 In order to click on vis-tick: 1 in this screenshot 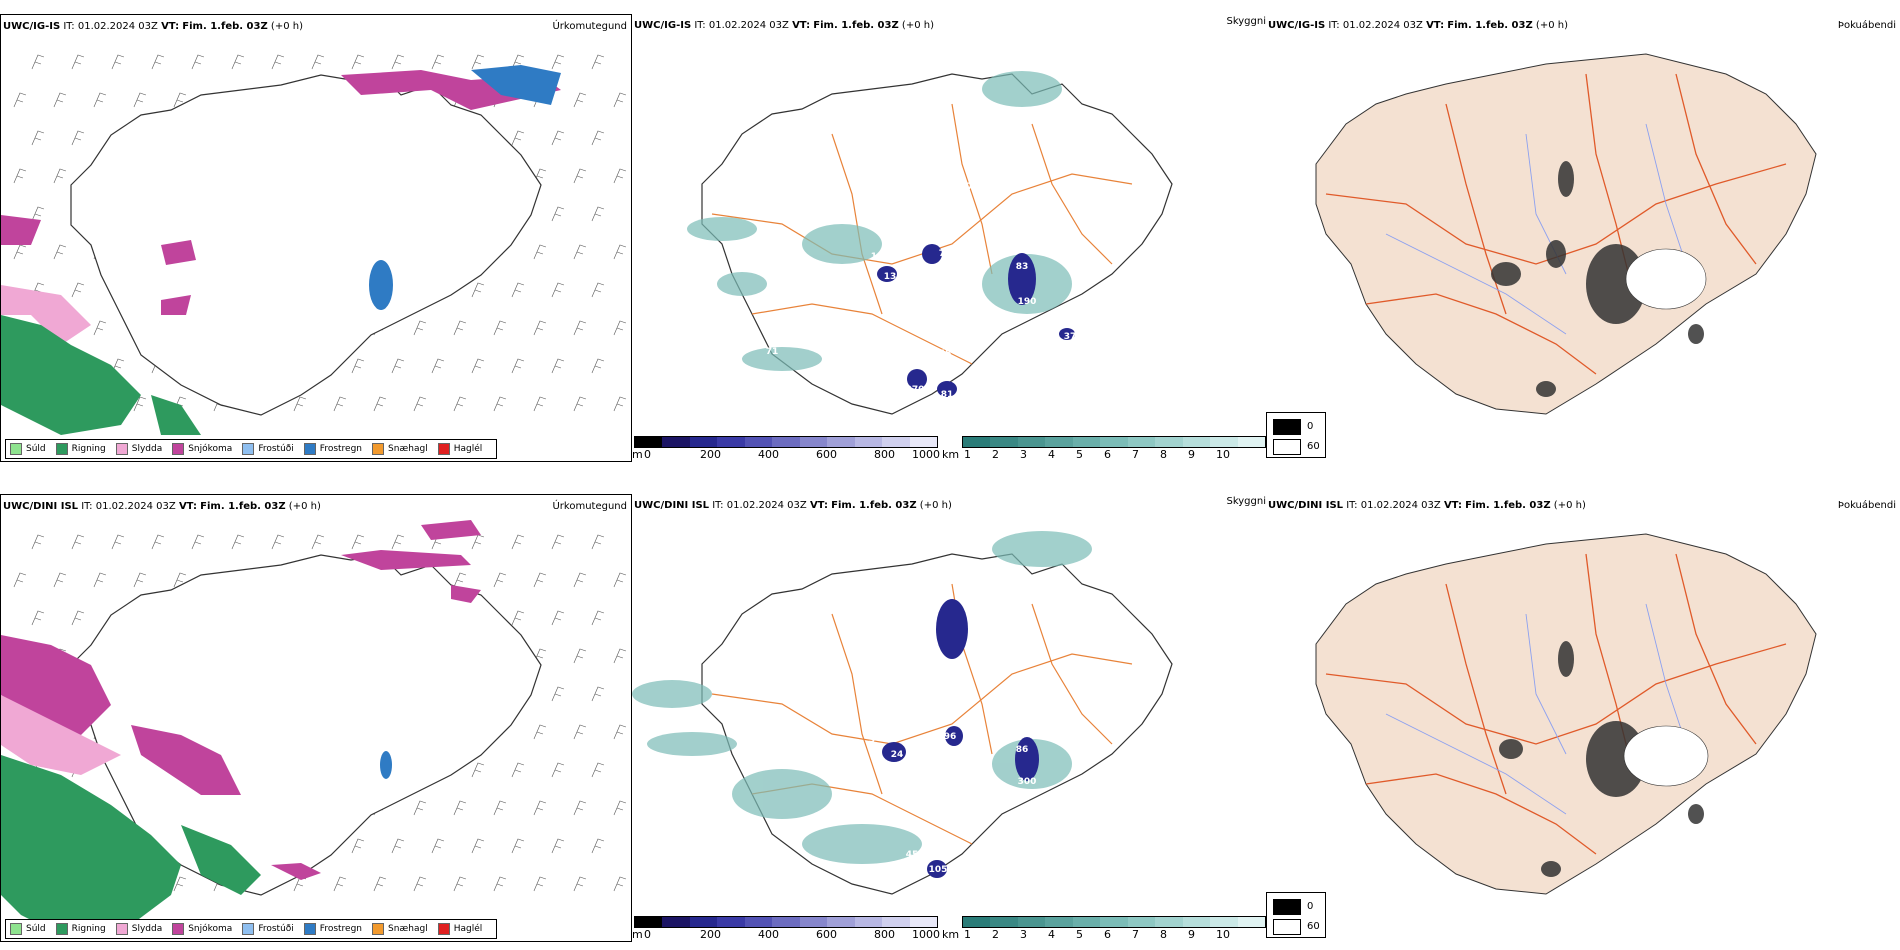, I will do `click(967, 454)`.